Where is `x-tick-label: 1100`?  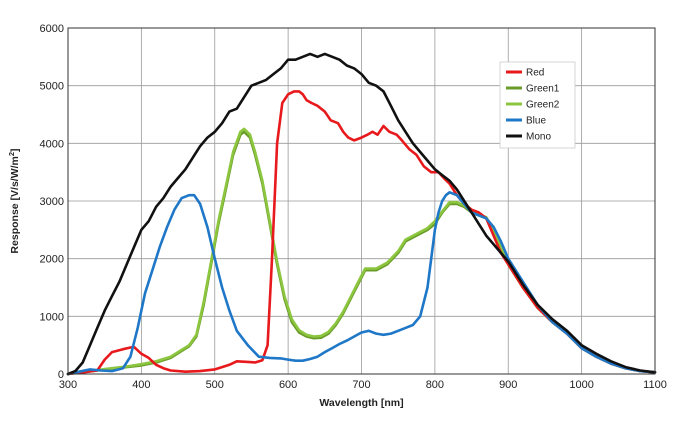
x-tick-label: 1100 is located at coordinates (655, 385).